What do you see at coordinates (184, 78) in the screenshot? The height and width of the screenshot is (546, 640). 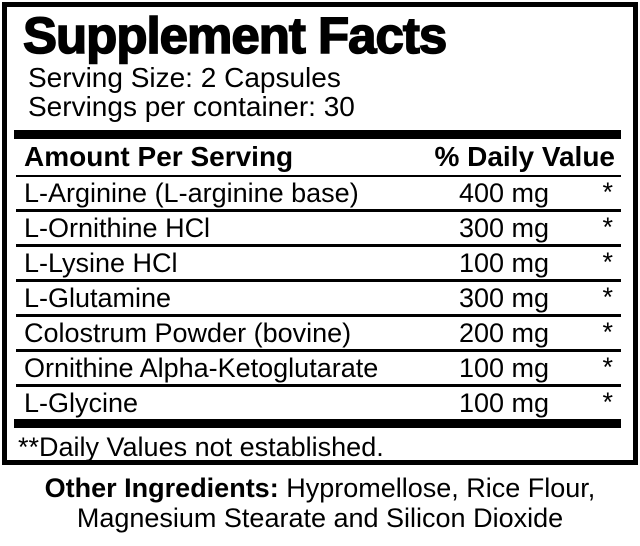 I see `serving-size-text: Serving Size: 2 Capsules` at bounding box center [184, 78].